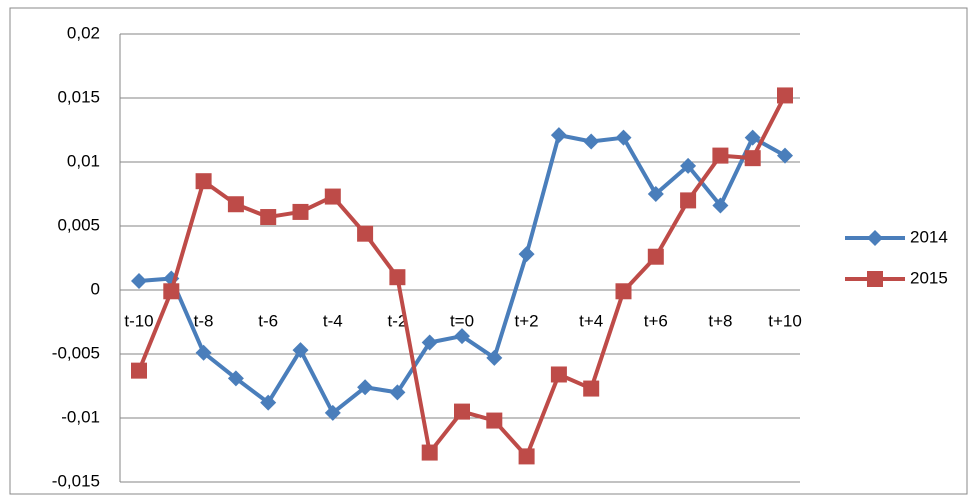  What do you see at coordinates (138, 320) in the screenshot?
I see `x-tick-label: t-10` at bounding box center [138, 320].